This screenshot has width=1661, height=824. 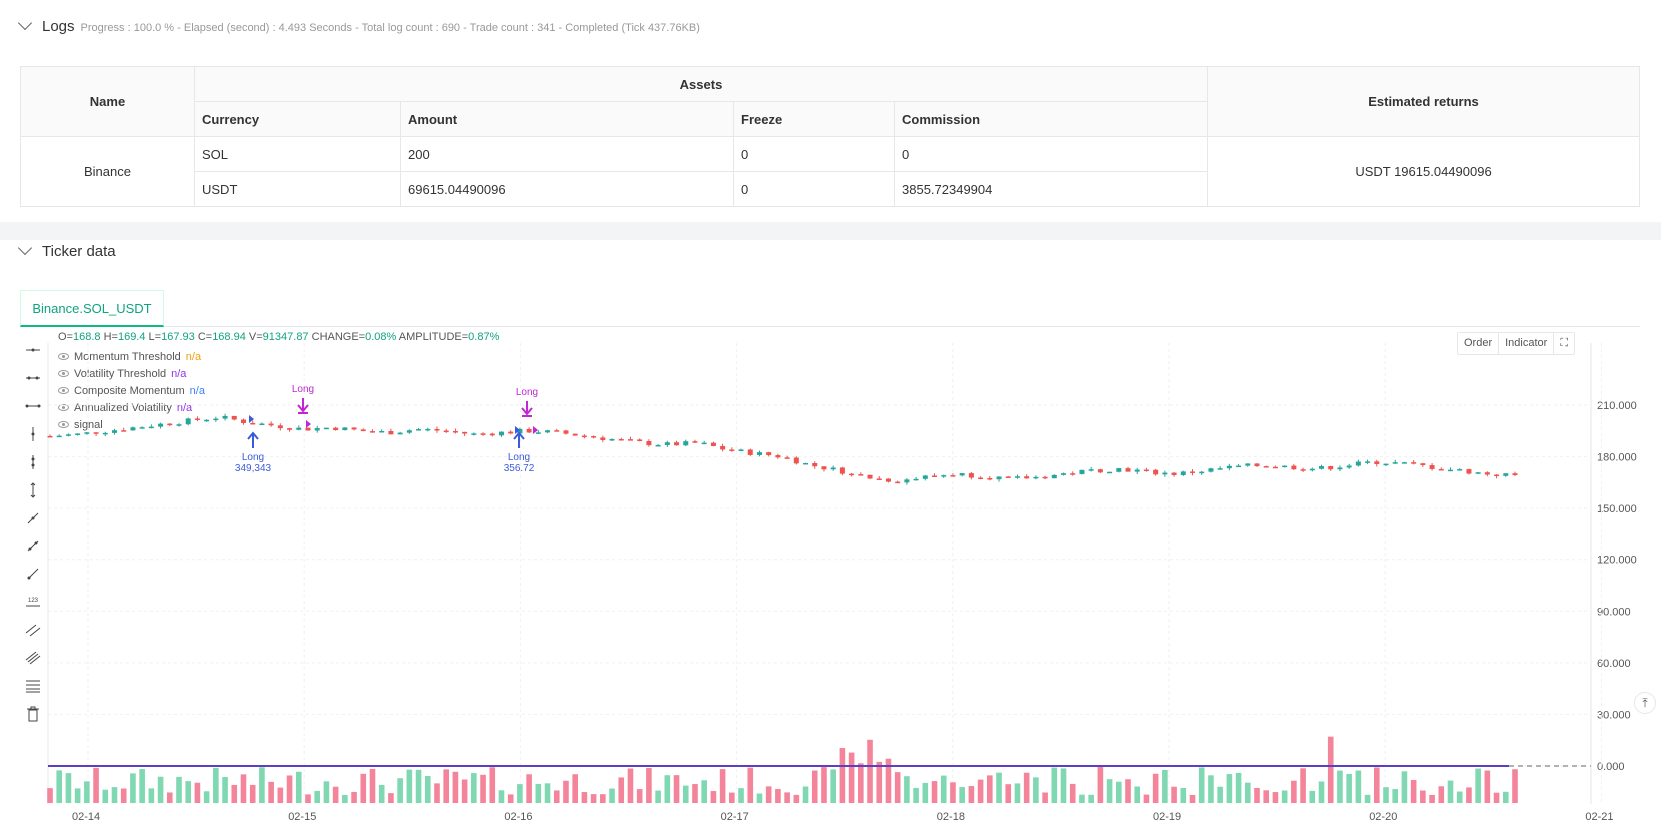 What do you see at coordinates (33, 714) in the screenshot?
I see `trash-icon` at bounding box center [33, 714].